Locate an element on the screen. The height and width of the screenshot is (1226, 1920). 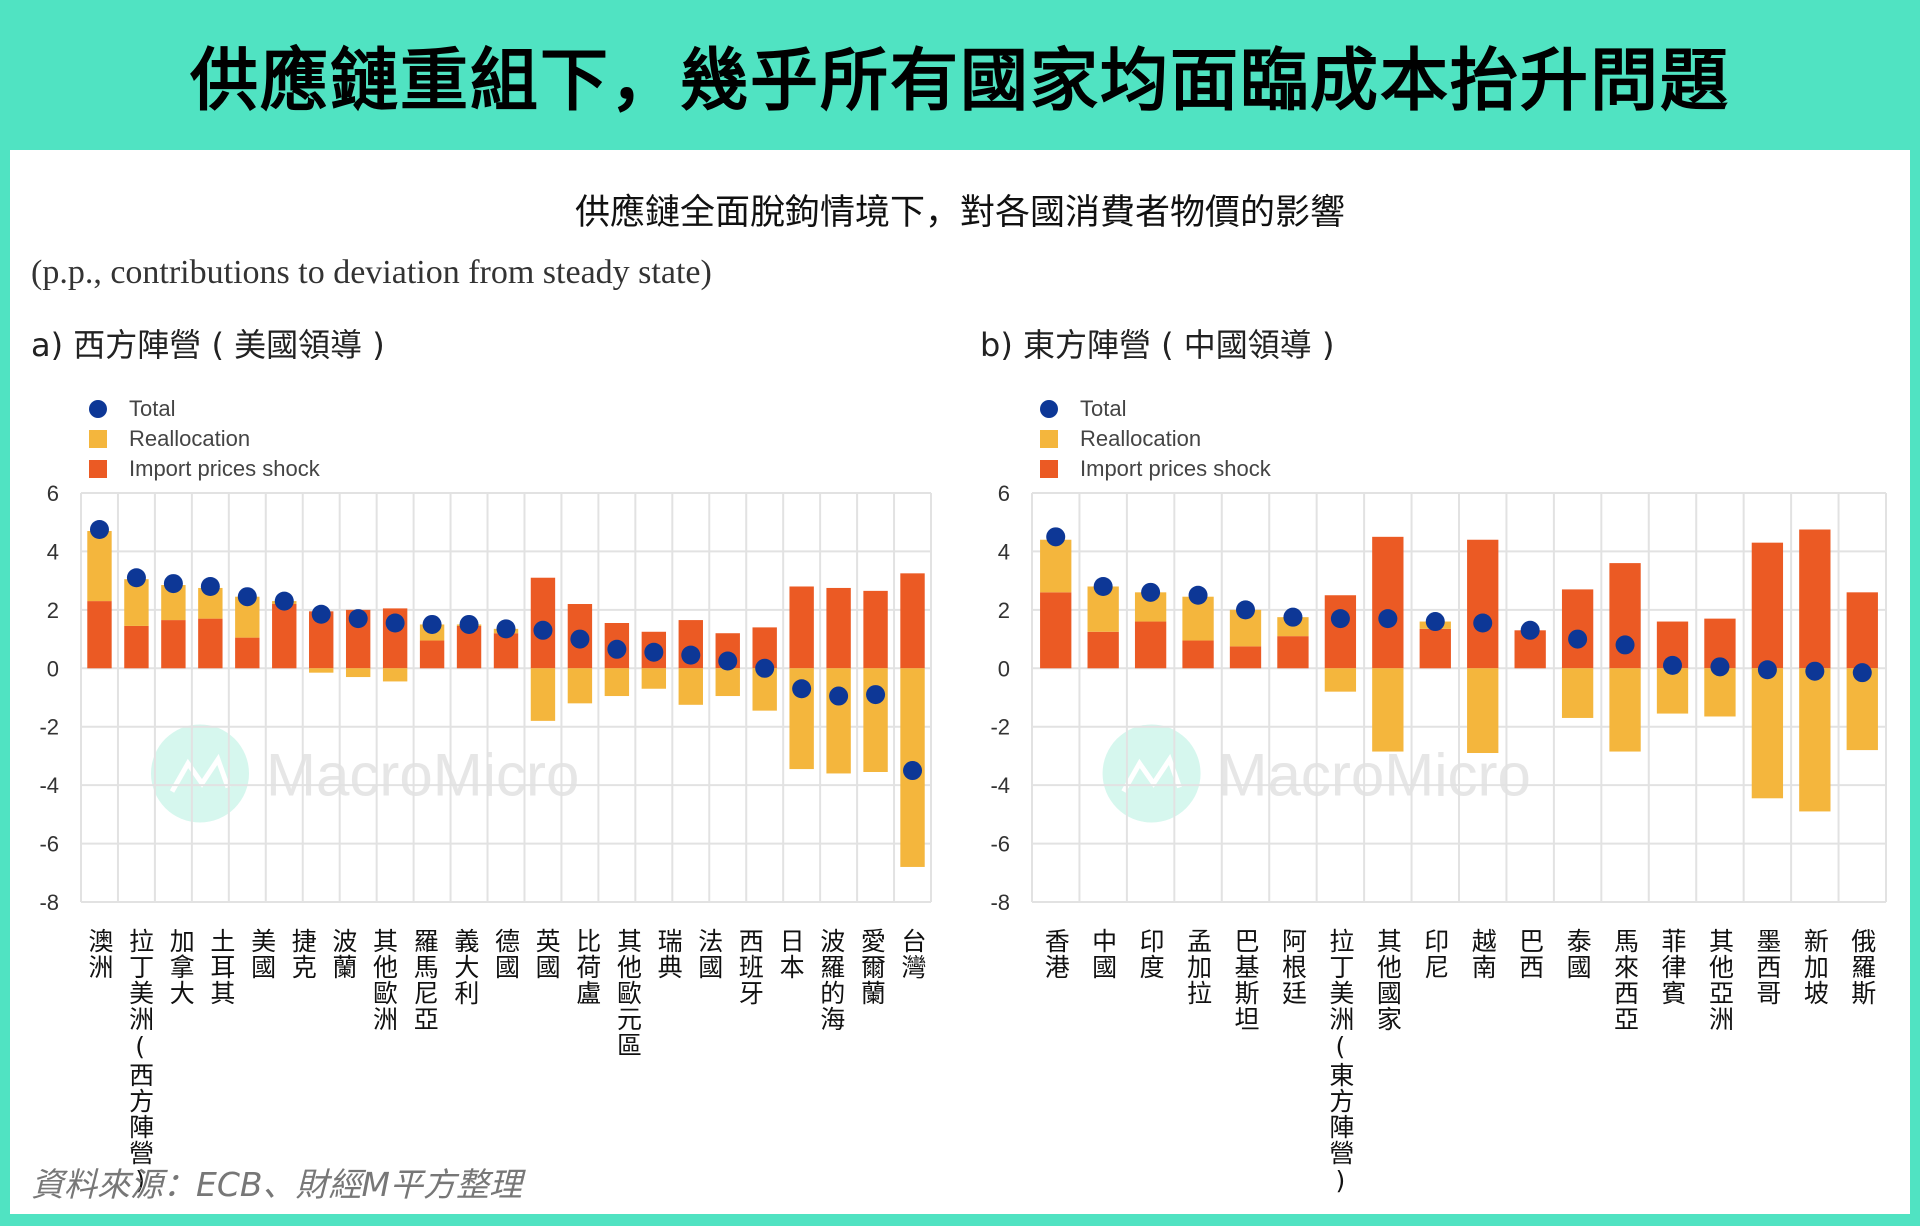
x-tick-label: 孟加拉 is located at coordinates (1198, 967).